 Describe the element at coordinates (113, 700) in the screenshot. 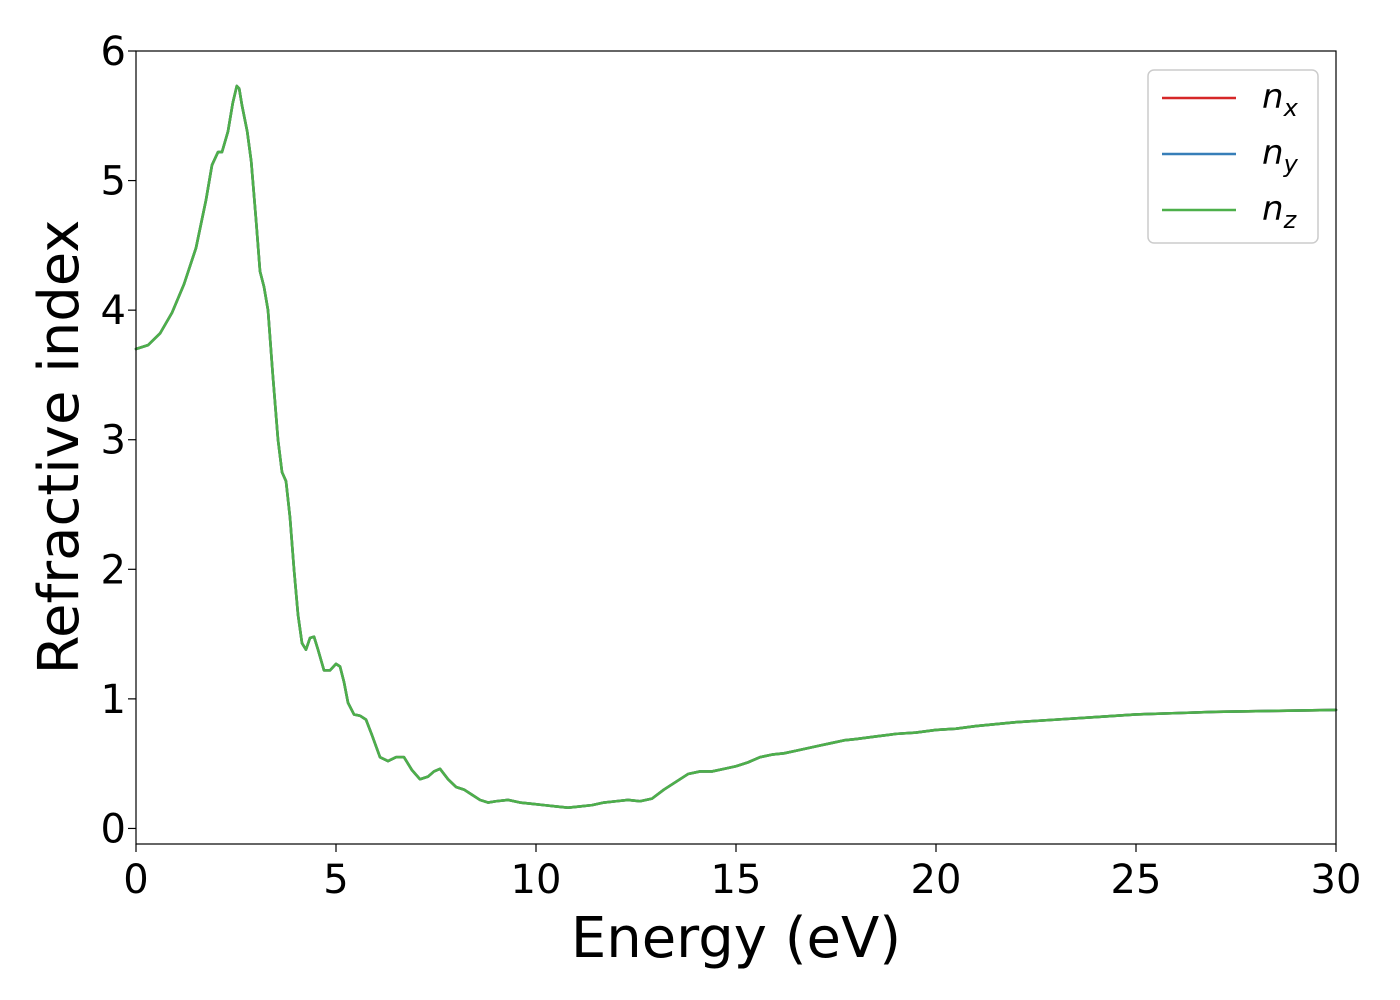

I see `y-tick-label: 1` at that location.